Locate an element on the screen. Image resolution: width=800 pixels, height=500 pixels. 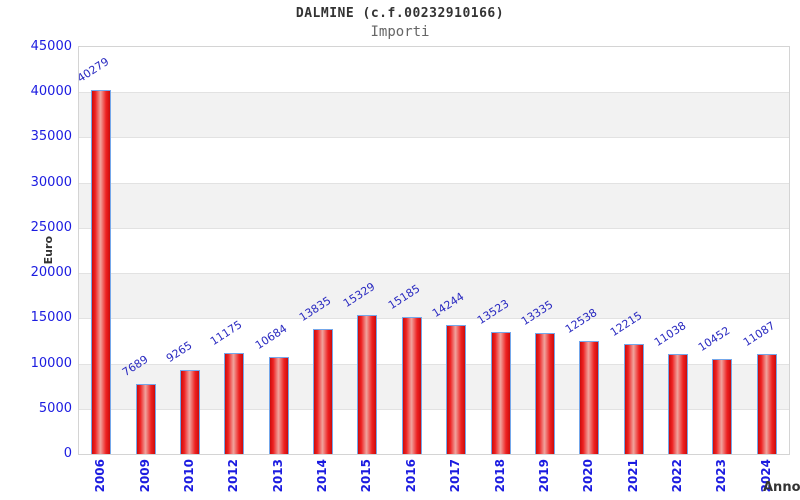
x-axis-title: Anno is located at coordinates (781, 487).